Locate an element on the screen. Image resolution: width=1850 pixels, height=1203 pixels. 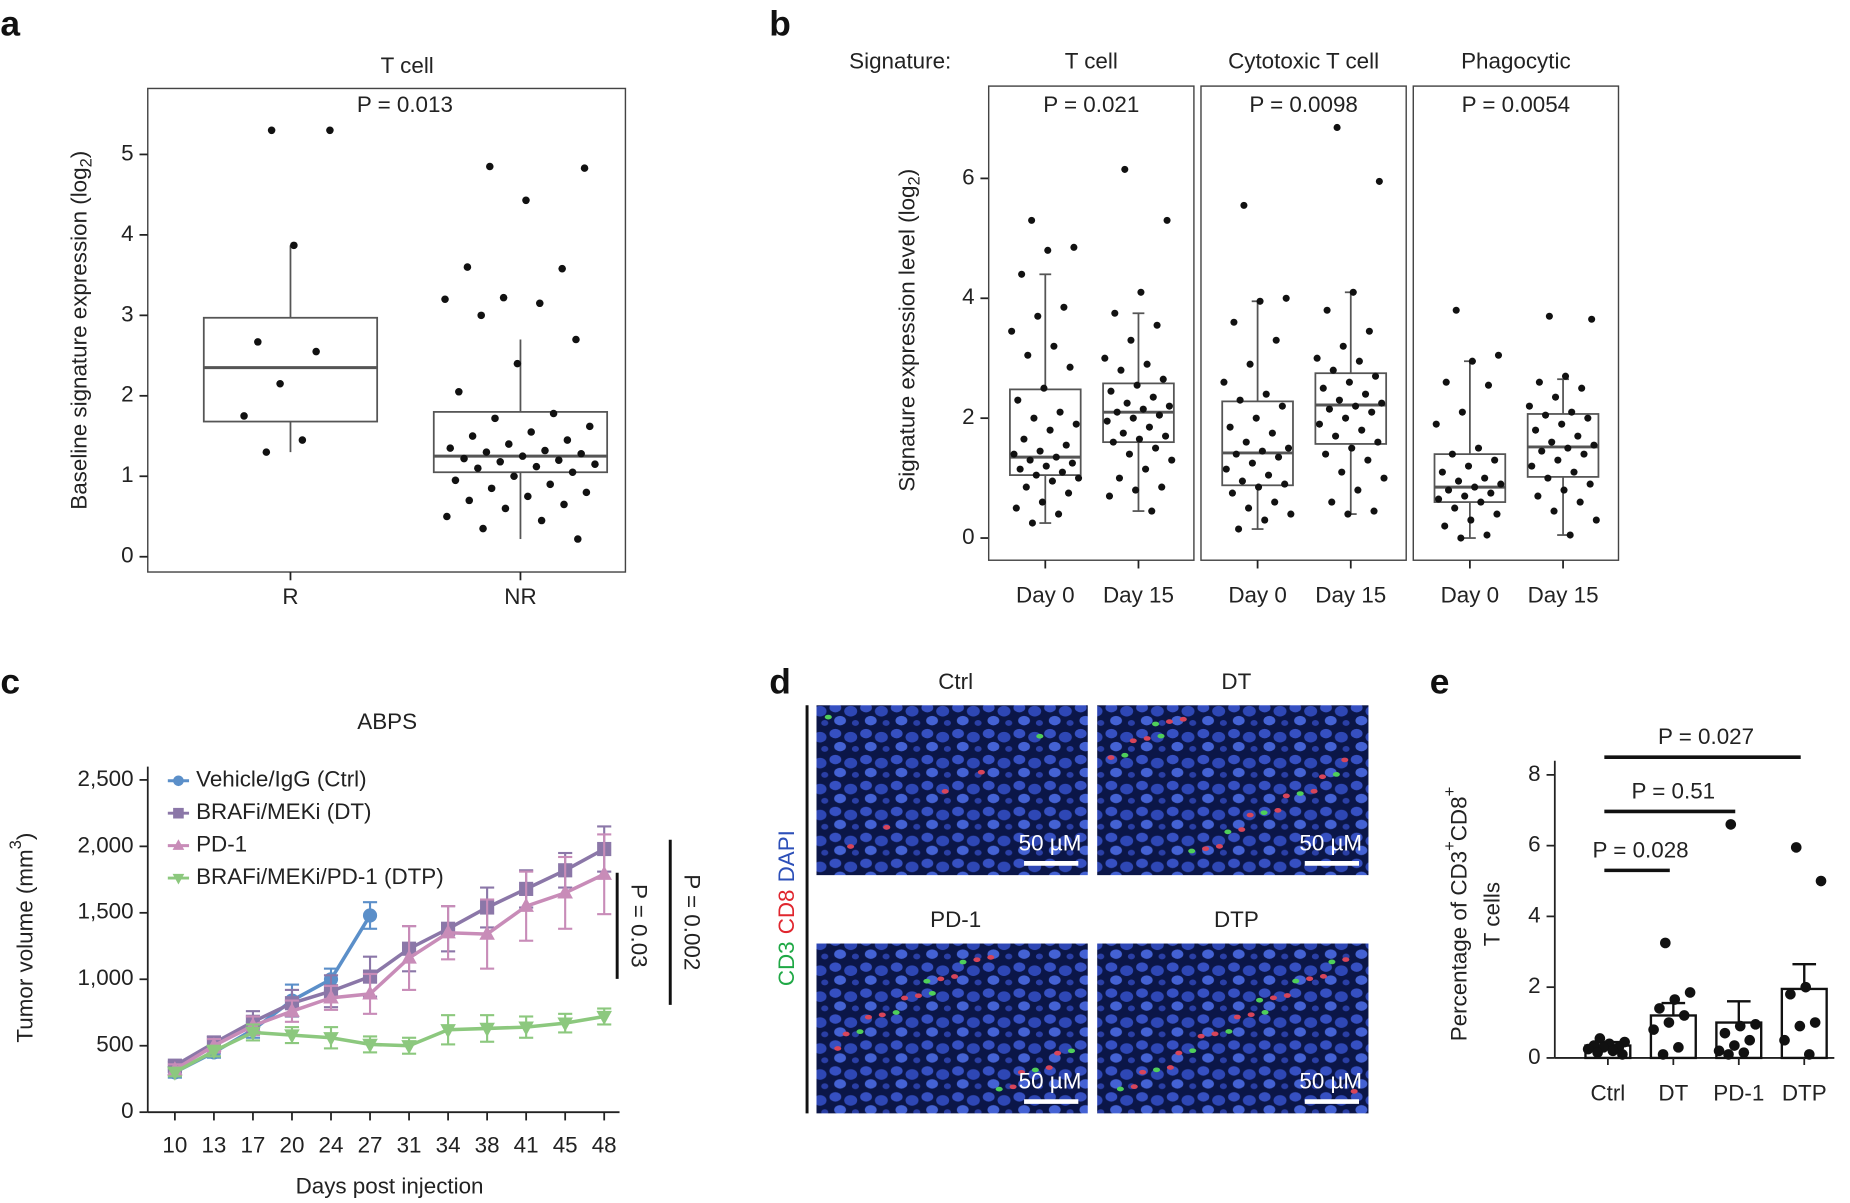
series-line is located at coordinates (389, 972).